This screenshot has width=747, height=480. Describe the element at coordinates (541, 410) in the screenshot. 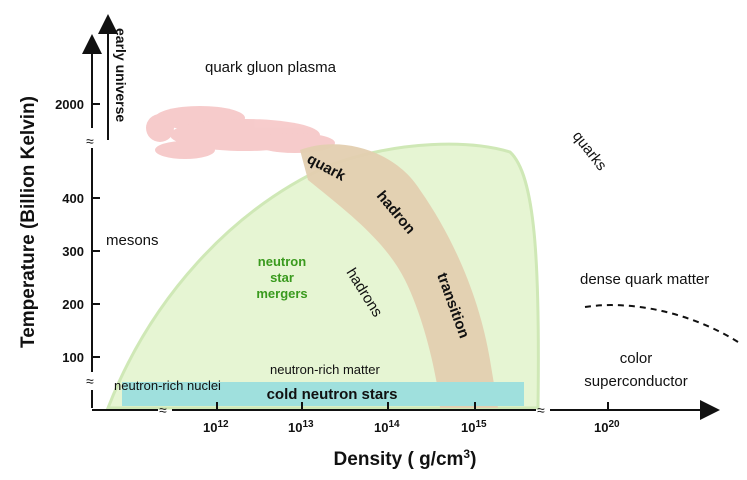

I see `x-break-symbol-right: ≈` at that location.